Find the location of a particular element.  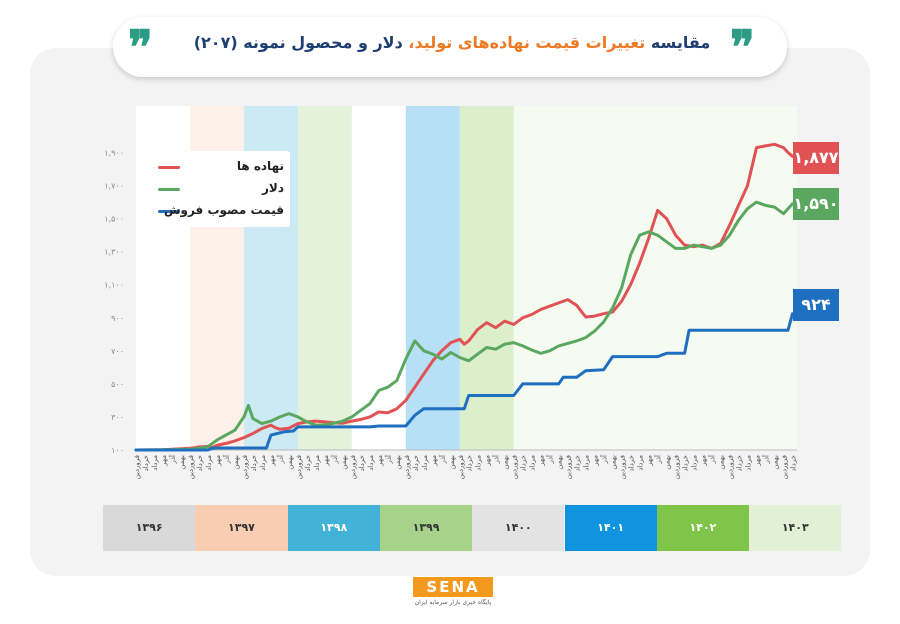

year-band-label: ۱۴۰۰ is located at coordinates (518, 528).